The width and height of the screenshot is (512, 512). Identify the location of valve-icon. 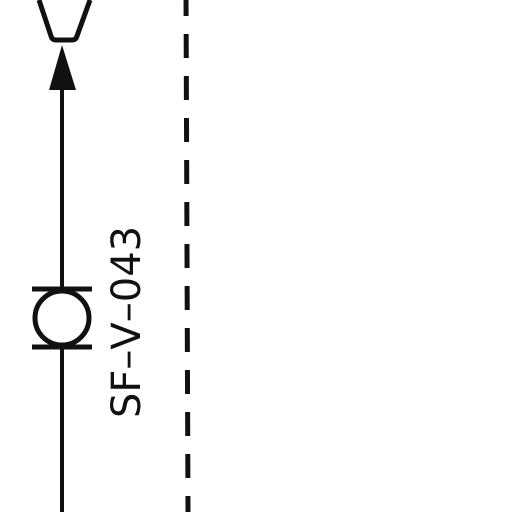
(62, 318).